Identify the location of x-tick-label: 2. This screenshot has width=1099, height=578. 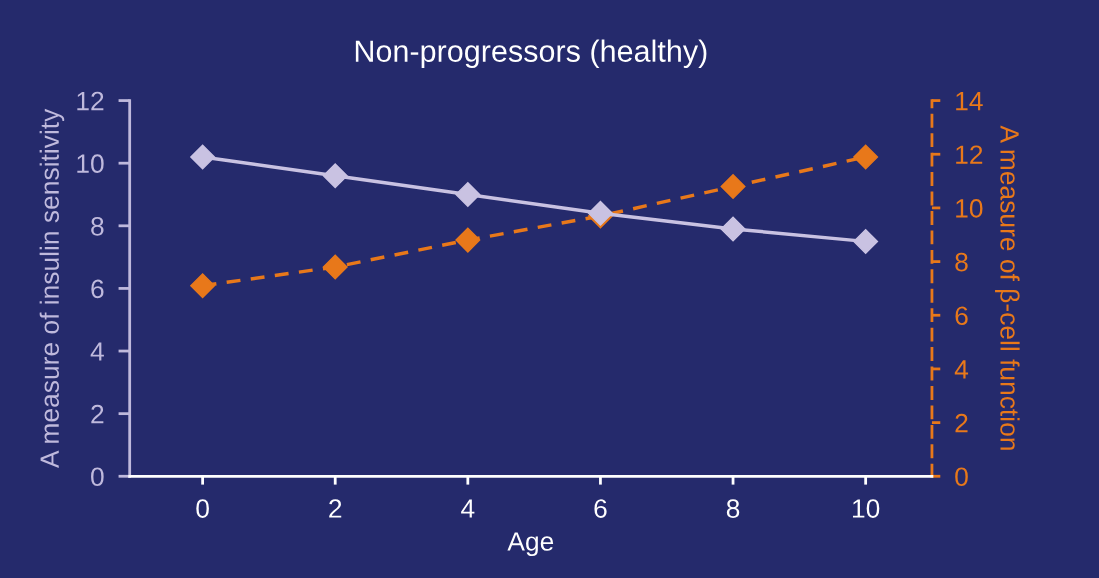
(335, 508).